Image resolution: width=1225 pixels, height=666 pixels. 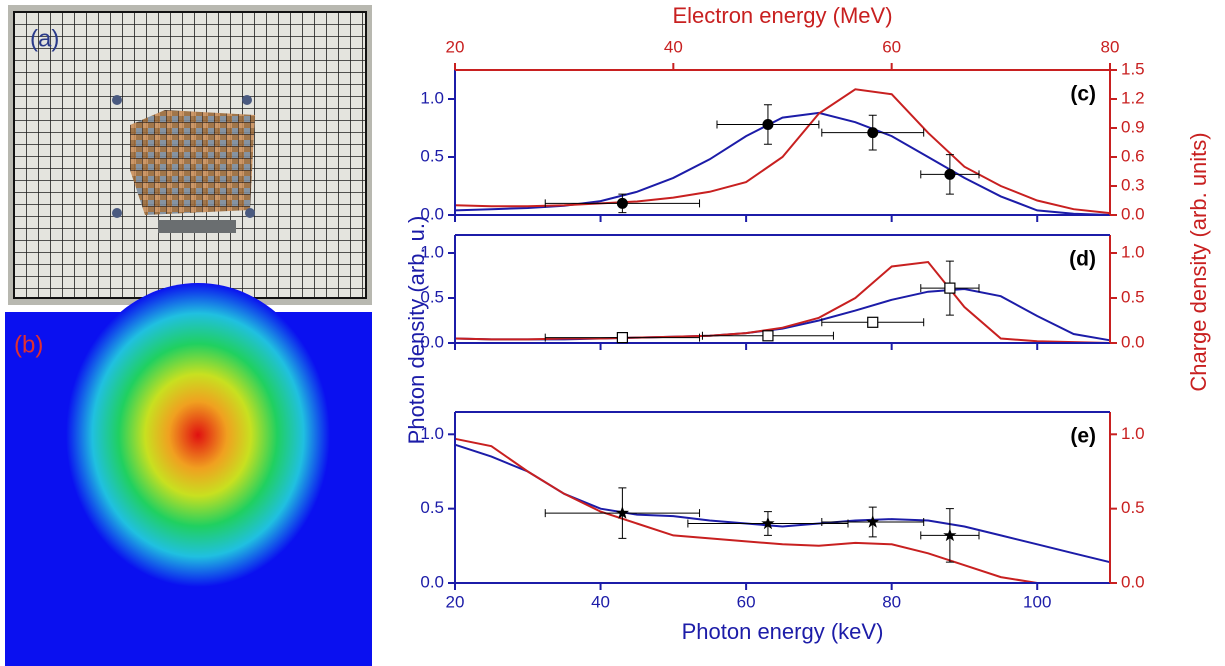 I want to click on y2-tick-label: 1.2, so click(x=1133, y=97).